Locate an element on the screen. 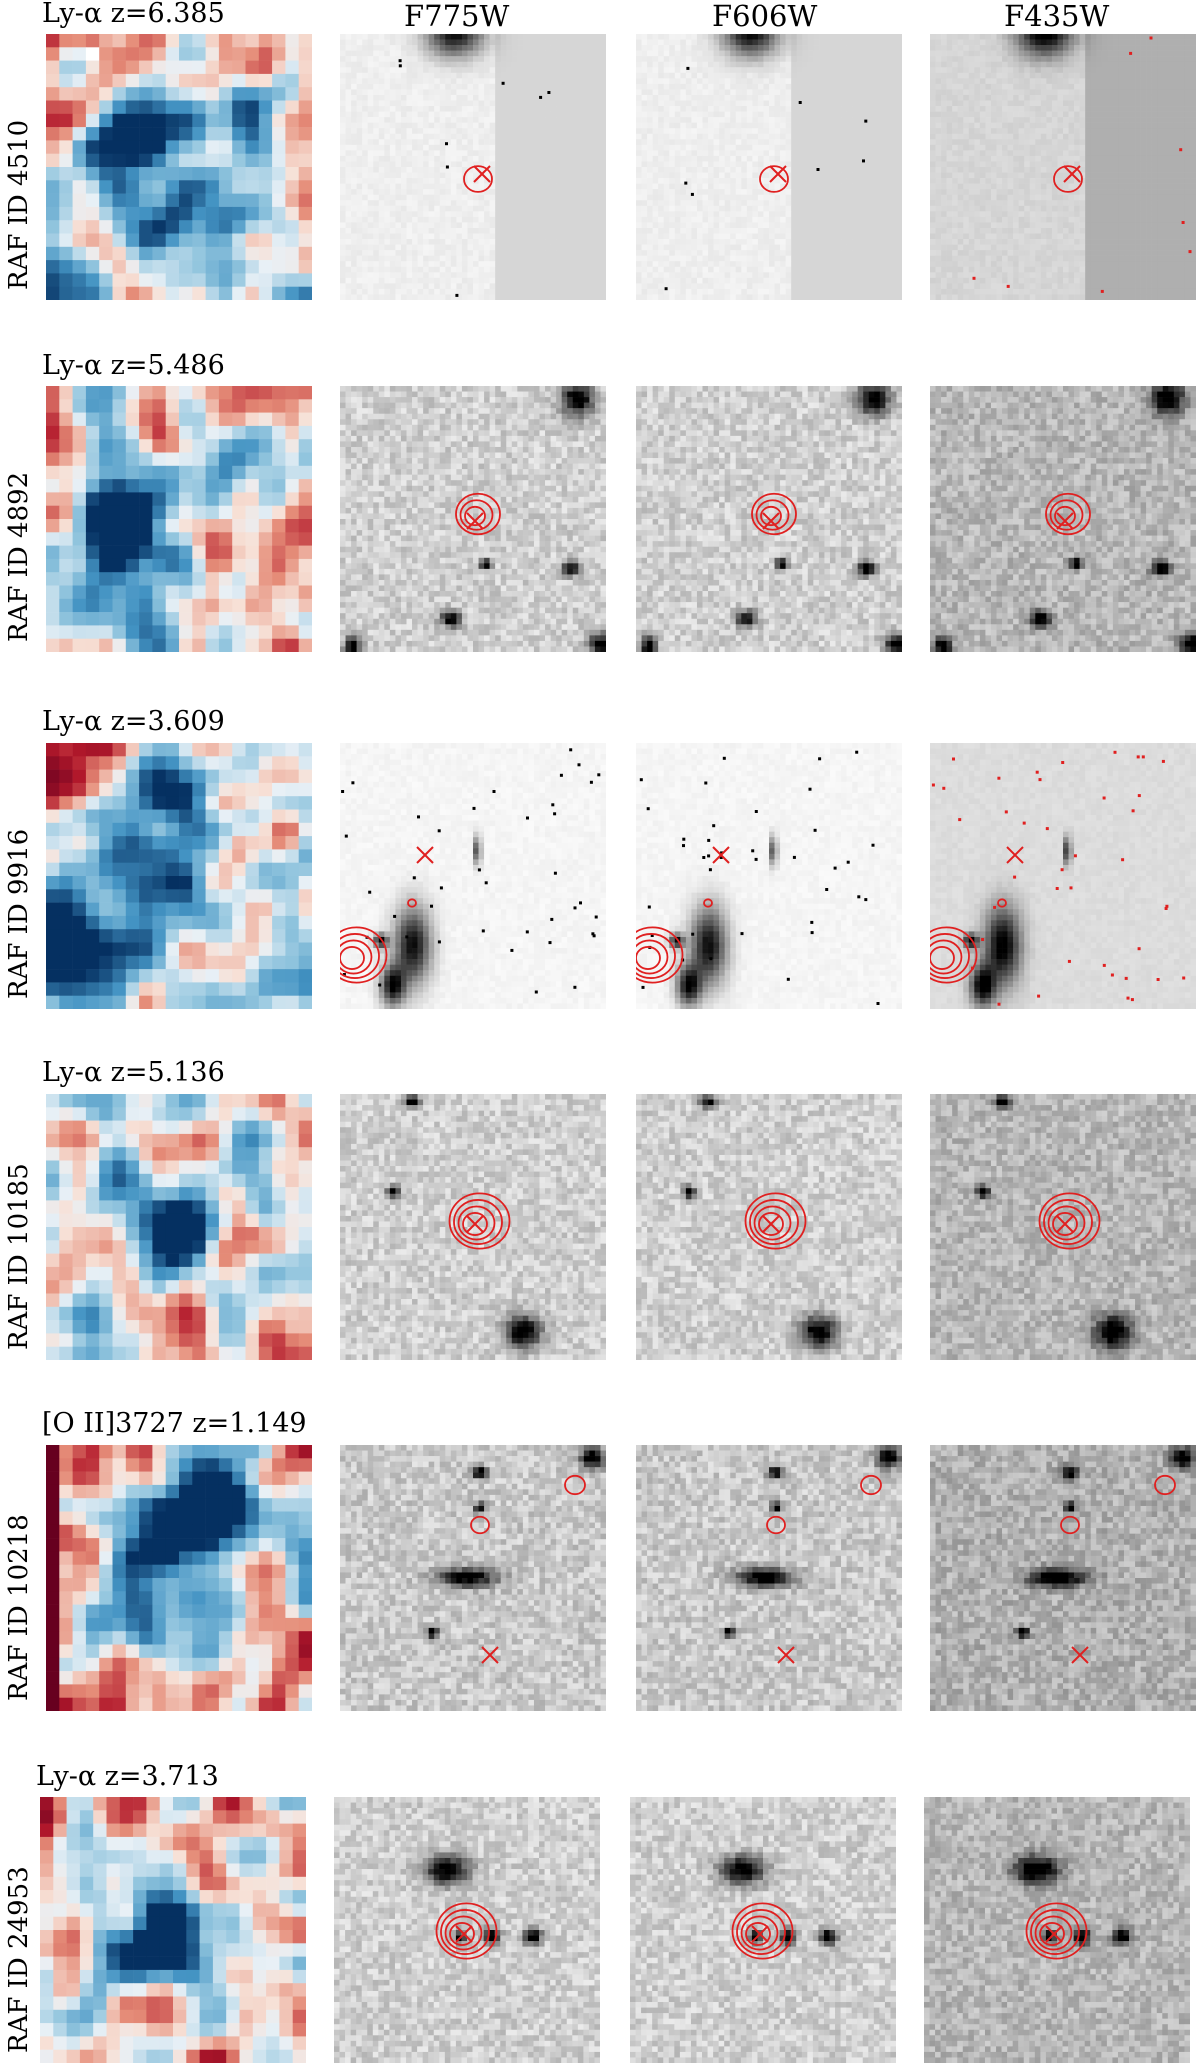 This screenshot has width=1200, height=2066. emission-line-title: Ly-α z=3.713 is located at coordinates (127, 1776).